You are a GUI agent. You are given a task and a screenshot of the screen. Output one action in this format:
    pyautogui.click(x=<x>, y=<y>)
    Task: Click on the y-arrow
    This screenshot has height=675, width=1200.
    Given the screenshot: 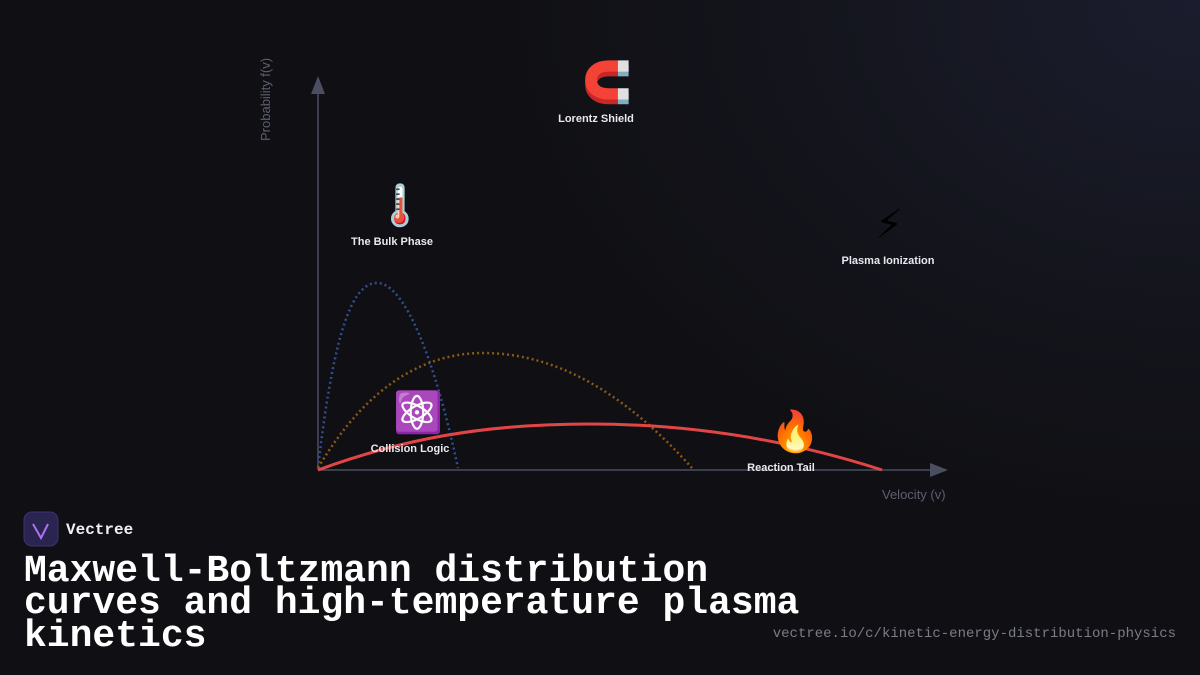 What is the action you would take?
    pyautogui.click(x=318, y=85)
    